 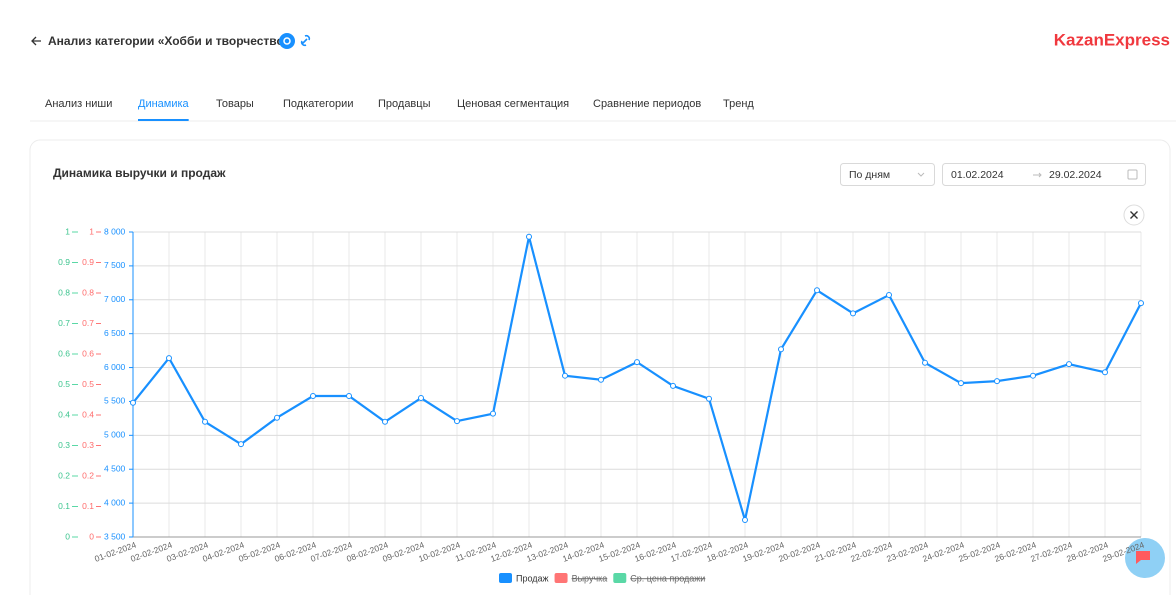 I want to click on y-tick-label: 4 500, so click(x=115, y=468).